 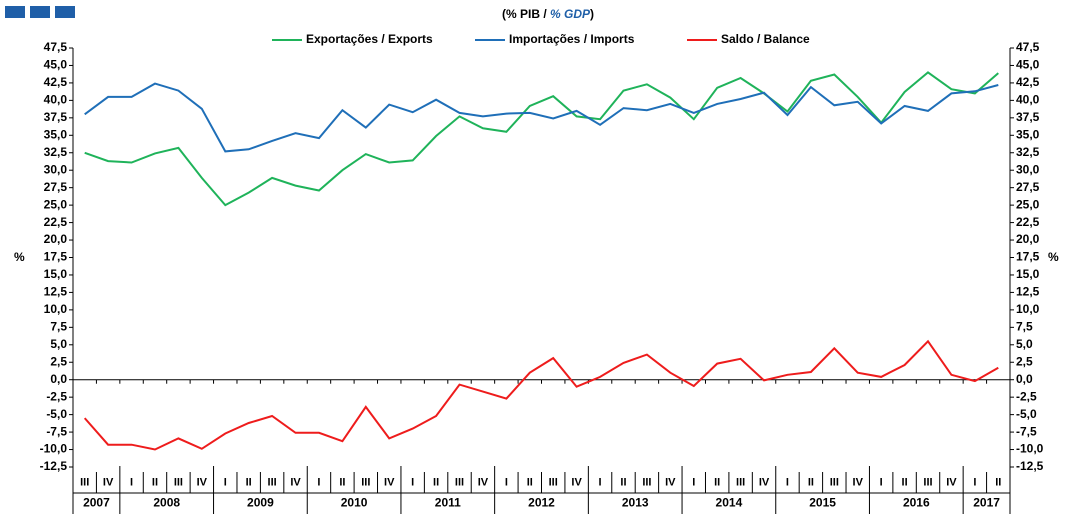 What do you see at coordinates (56, 309) in the screenshot?
I see `y-tick-label: 10,0` at bounding box center [56, 309].